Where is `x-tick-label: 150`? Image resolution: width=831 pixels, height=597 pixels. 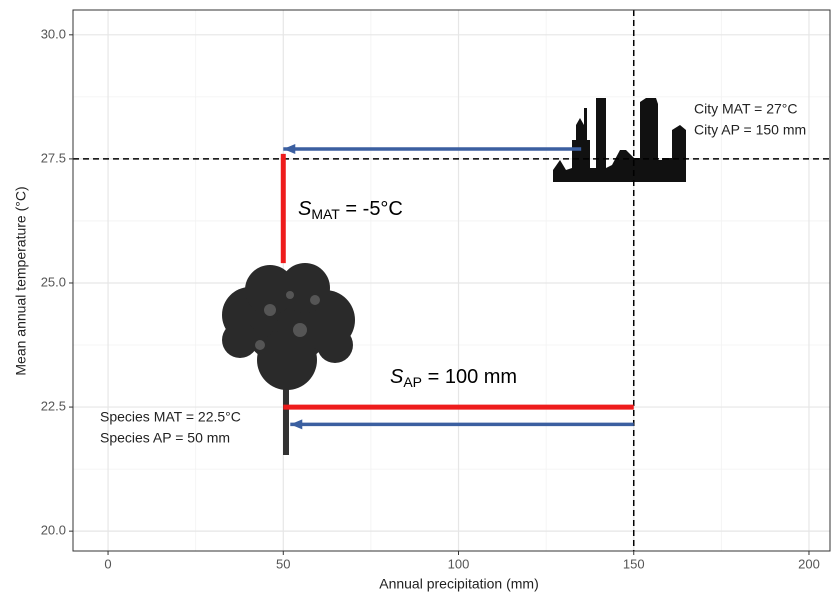
x-tick-label: 150 is located at coordinates (634, 563).